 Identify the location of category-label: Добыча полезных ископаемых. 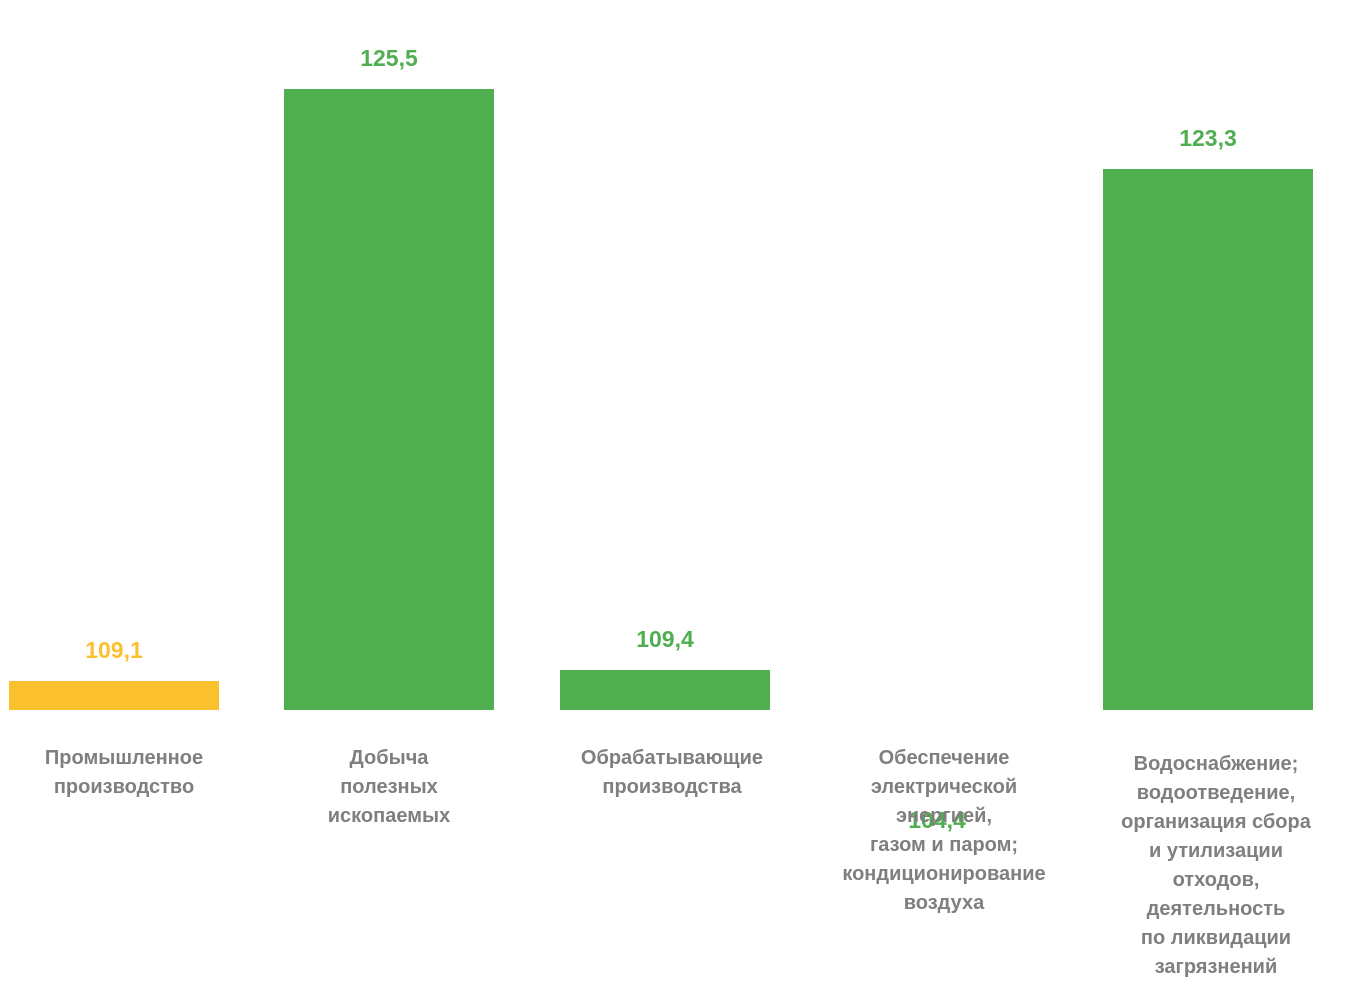
(389, 787).